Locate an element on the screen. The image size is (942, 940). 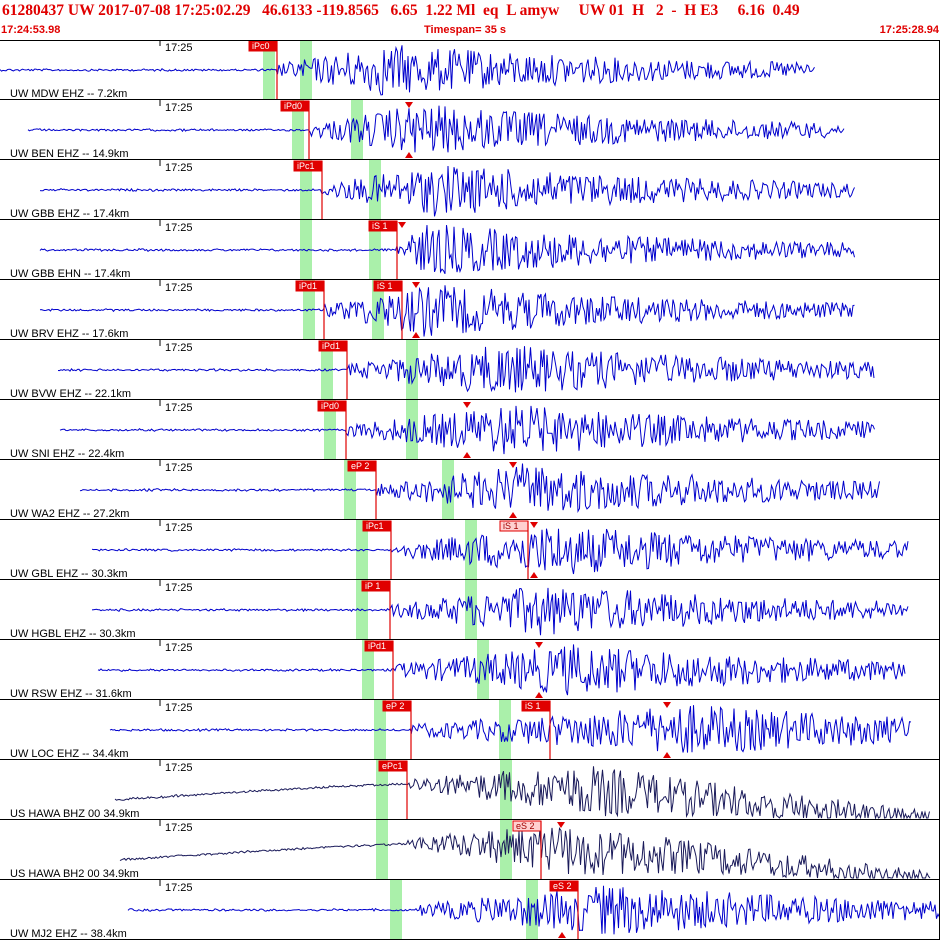
trace-row: 17:25 UW MJ2 EHZ -- 38.4km eS 2 is located at coordinates (470, 910).